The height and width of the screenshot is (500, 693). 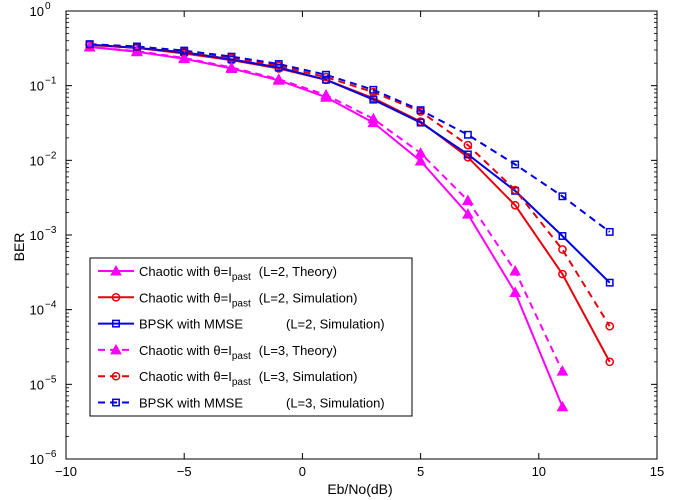 I want to click on x-tick-label: −5, so click(x=184, y=471).